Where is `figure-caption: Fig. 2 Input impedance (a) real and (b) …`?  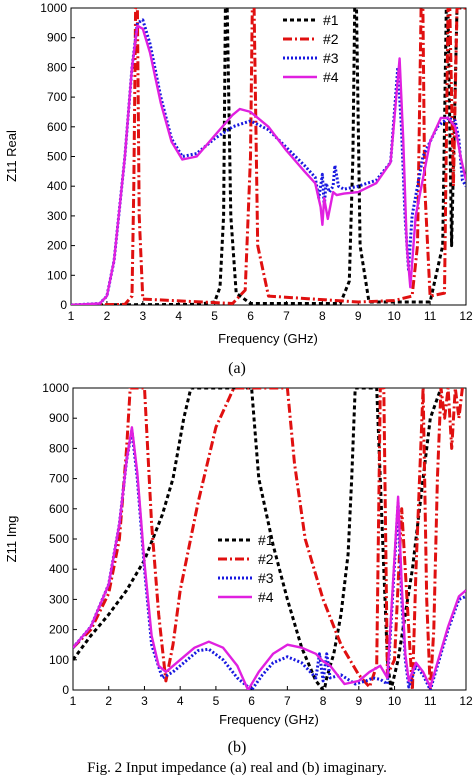 figure-caption: Fig. 2 Input impedance (a) real and (b) … is located at coordinates (237, 768).